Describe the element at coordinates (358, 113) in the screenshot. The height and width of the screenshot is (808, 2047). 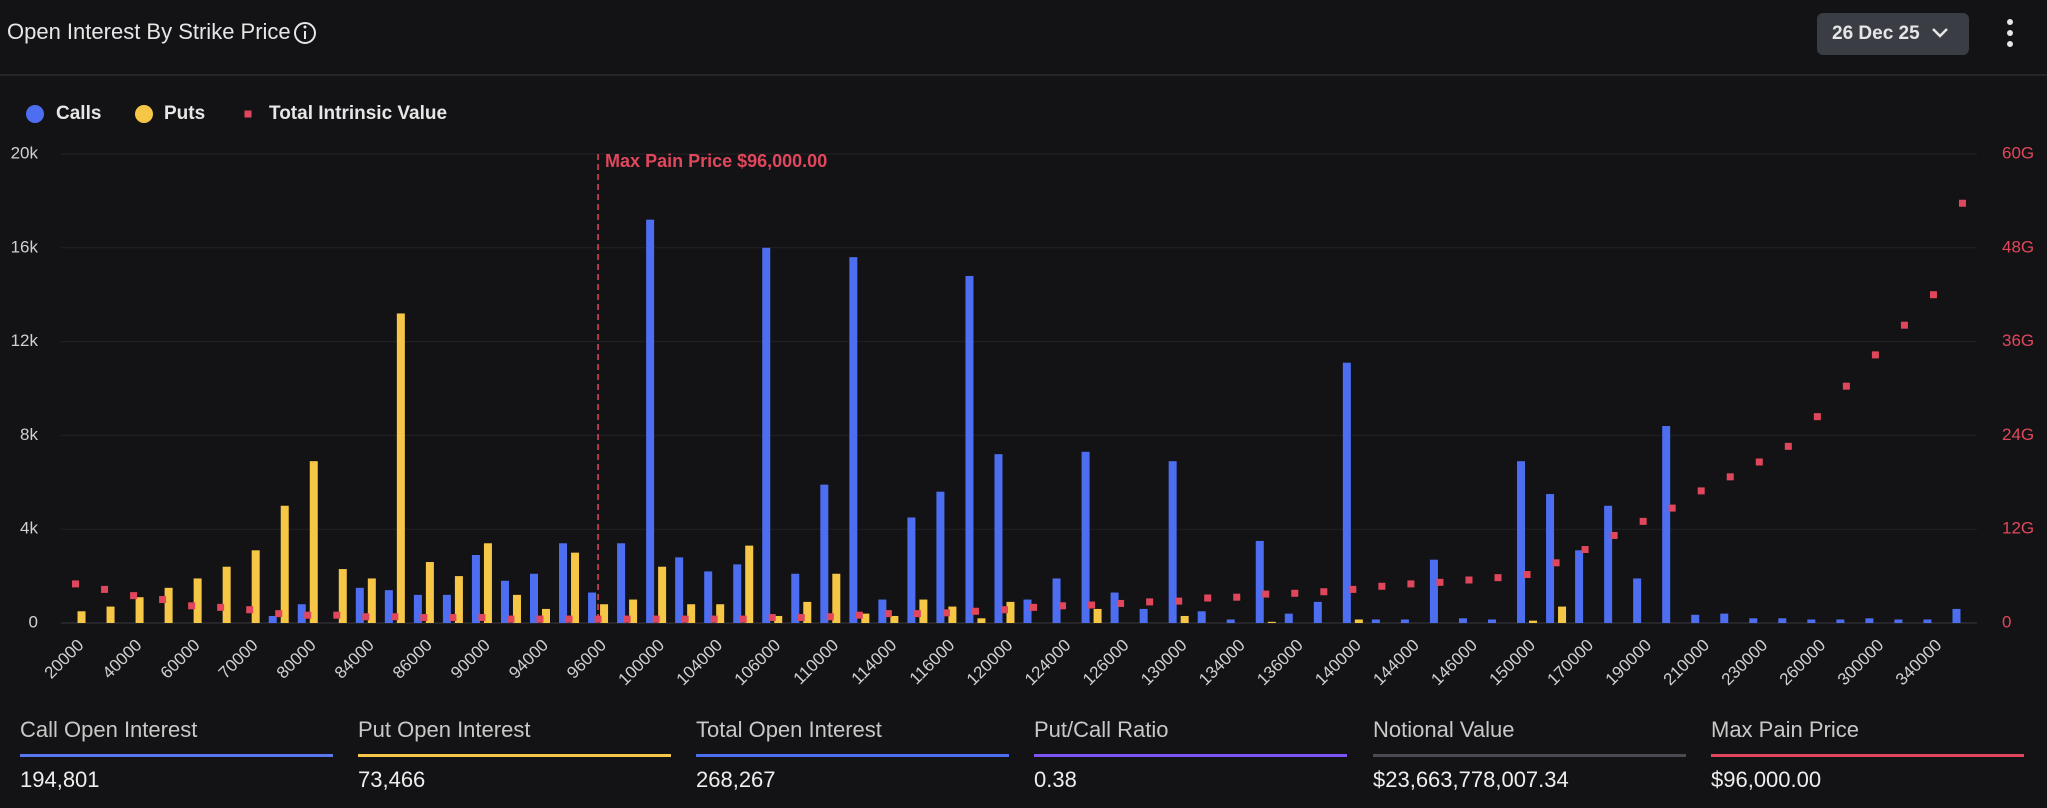
I see `legend-label: Total Intrinsic Value` at that location.